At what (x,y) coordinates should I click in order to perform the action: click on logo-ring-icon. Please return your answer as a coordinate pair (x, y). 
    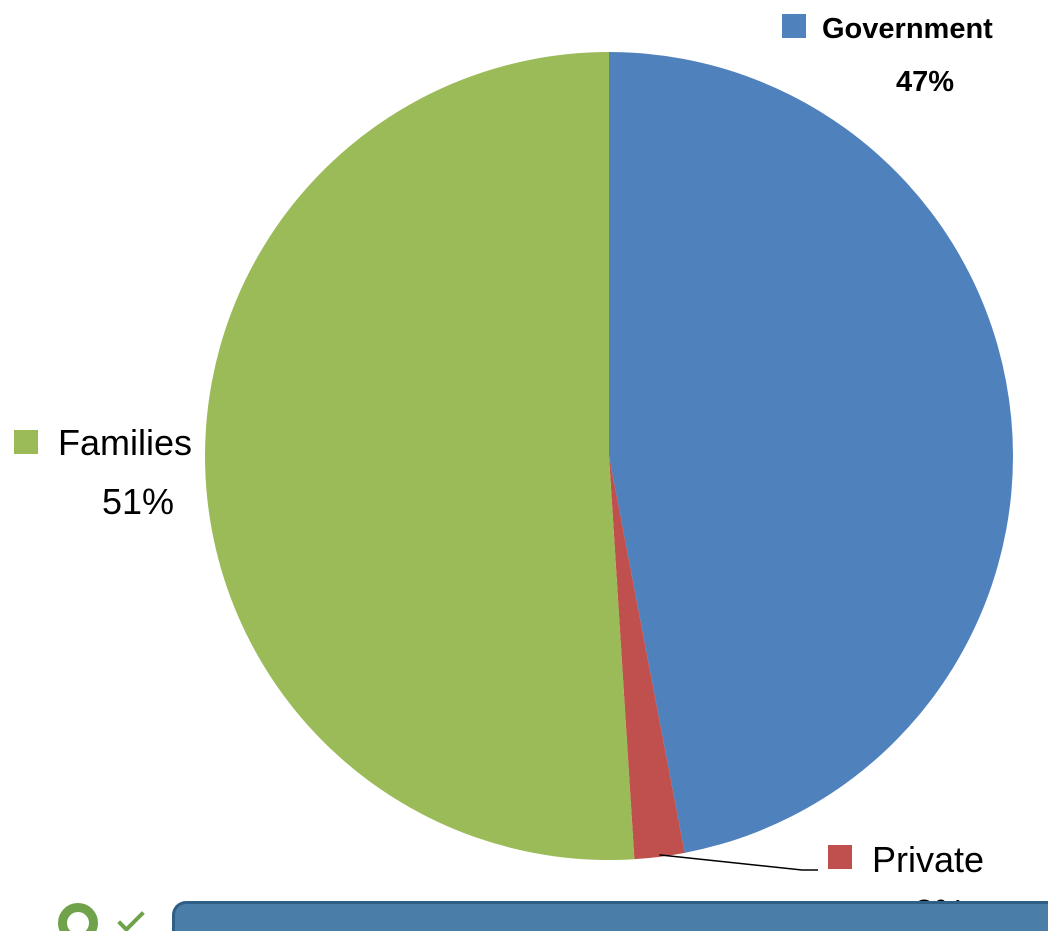
    Looking at the image, I should click on (78, 917).